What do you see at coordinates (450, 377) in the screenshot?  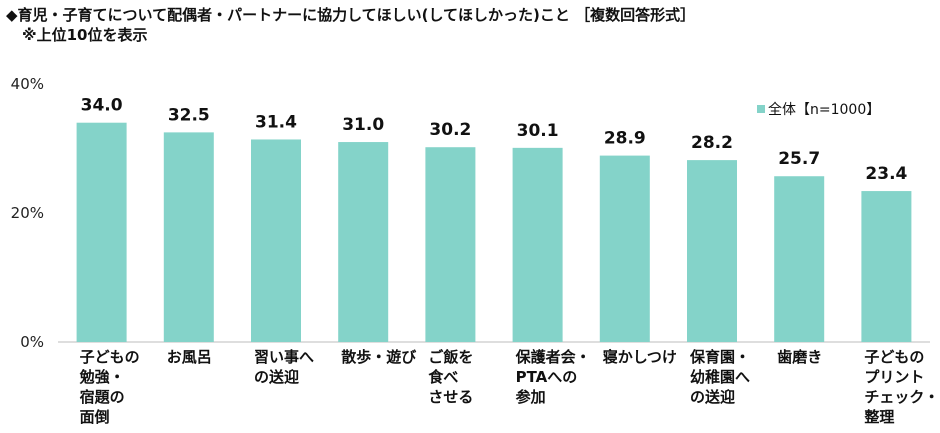 I see `category-label: ご飯を食べさせる` at bounding box center [450, 377].